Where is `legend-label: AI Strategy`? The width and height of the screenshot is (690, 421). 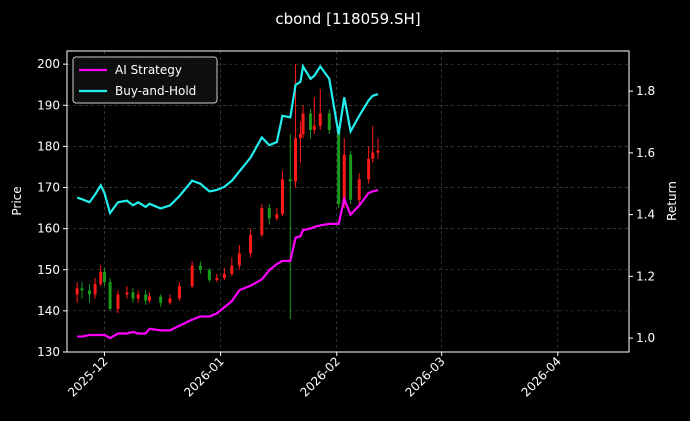
legend-label: AI Strategy is located at coordinates (148, 70).